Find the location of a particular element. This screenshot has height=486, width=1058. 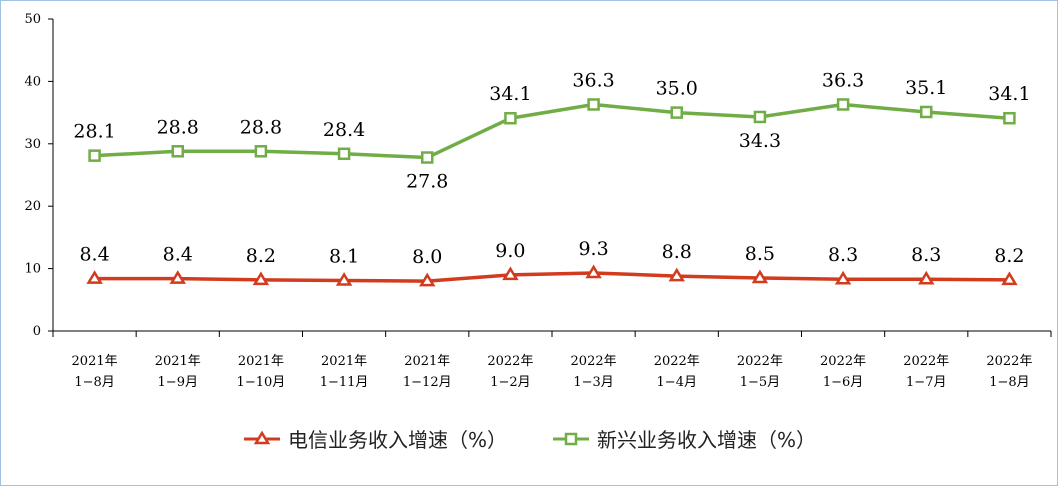

x-tick-label: 1−6月 is located at coordinates (843, 382).